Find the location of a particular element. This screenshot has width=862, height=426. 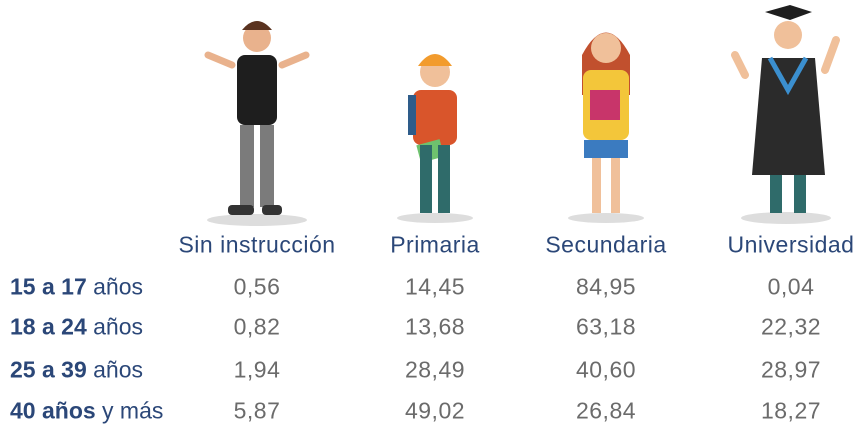

cell: 84,95 is located at coordinates (606, 286).